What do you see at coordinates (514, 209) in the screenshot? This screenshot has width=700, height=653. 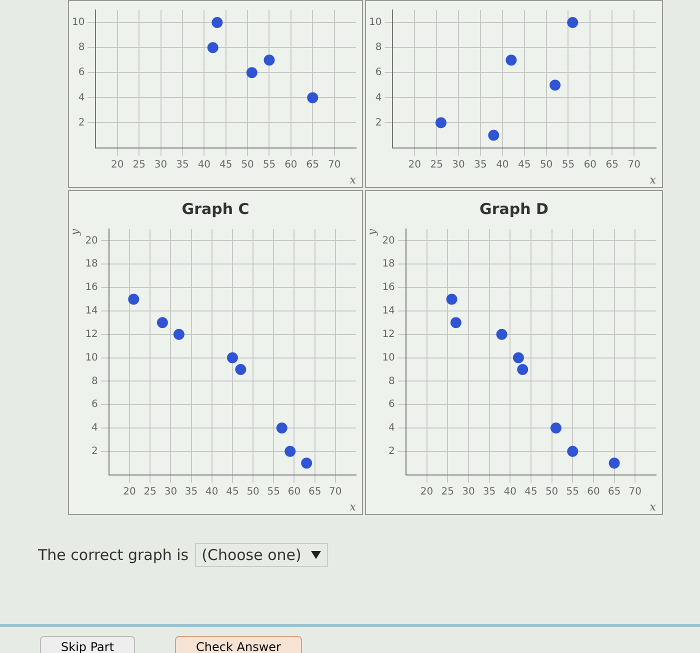 I see `chart-title: Graph D` at bounding box center [514, 209].